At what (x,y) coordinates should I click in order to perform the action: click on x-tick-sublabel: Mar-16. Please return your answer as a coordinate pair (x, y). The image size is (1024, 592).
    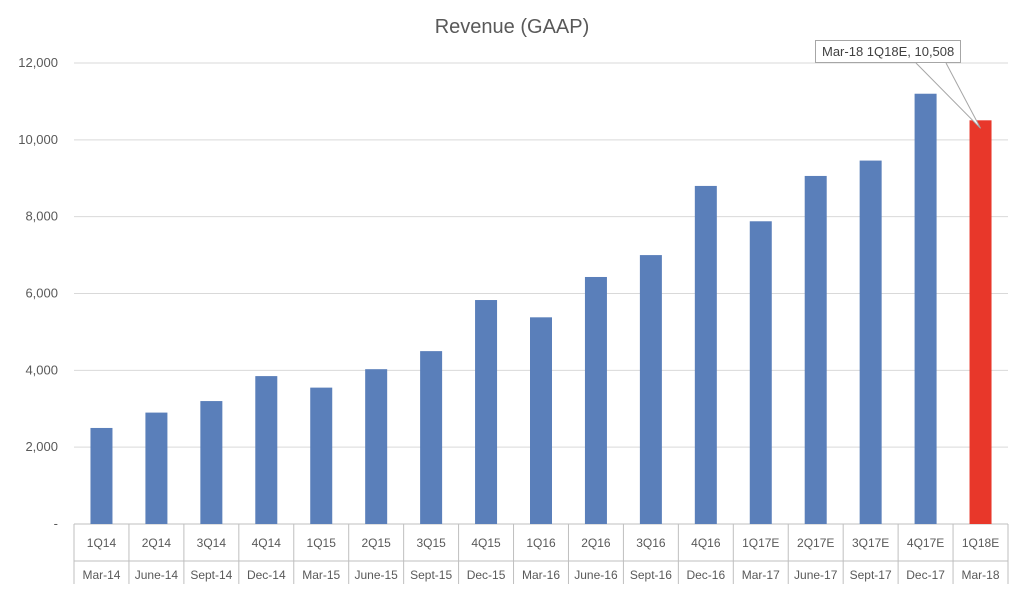
    Looking at the image, I should click on (541, 575).